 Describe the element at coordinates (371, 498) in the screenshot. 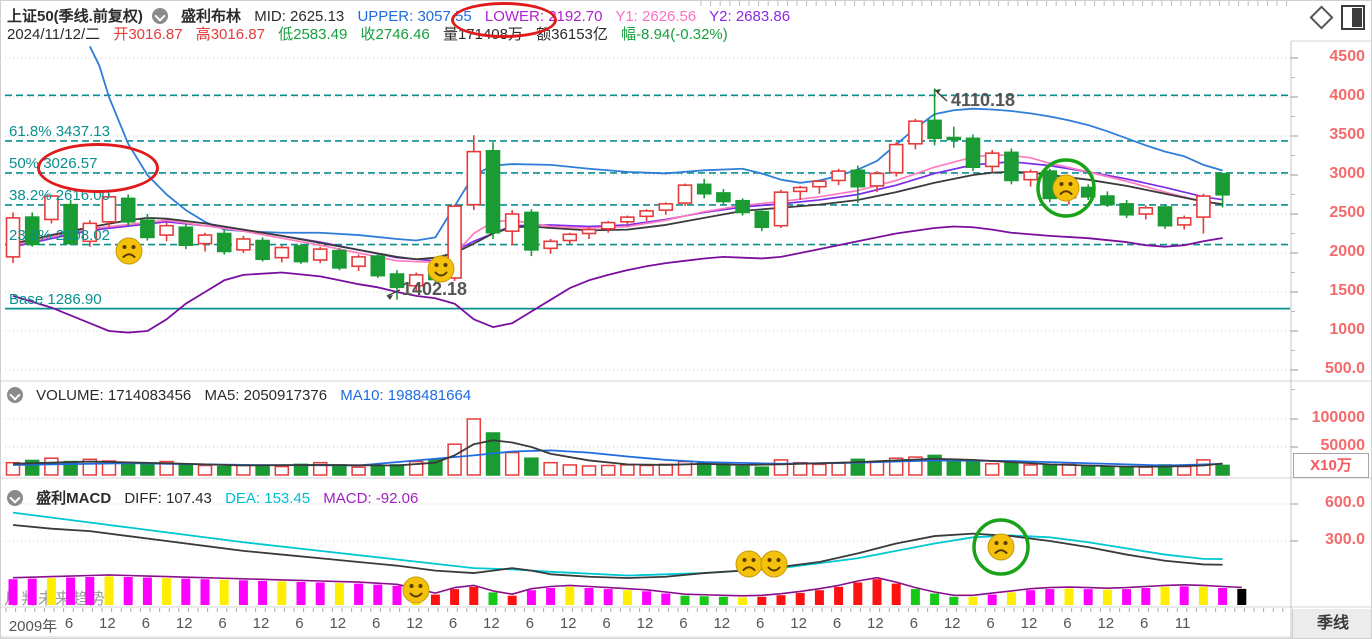

I see `macd-value: MACD: -92.06` at that location.